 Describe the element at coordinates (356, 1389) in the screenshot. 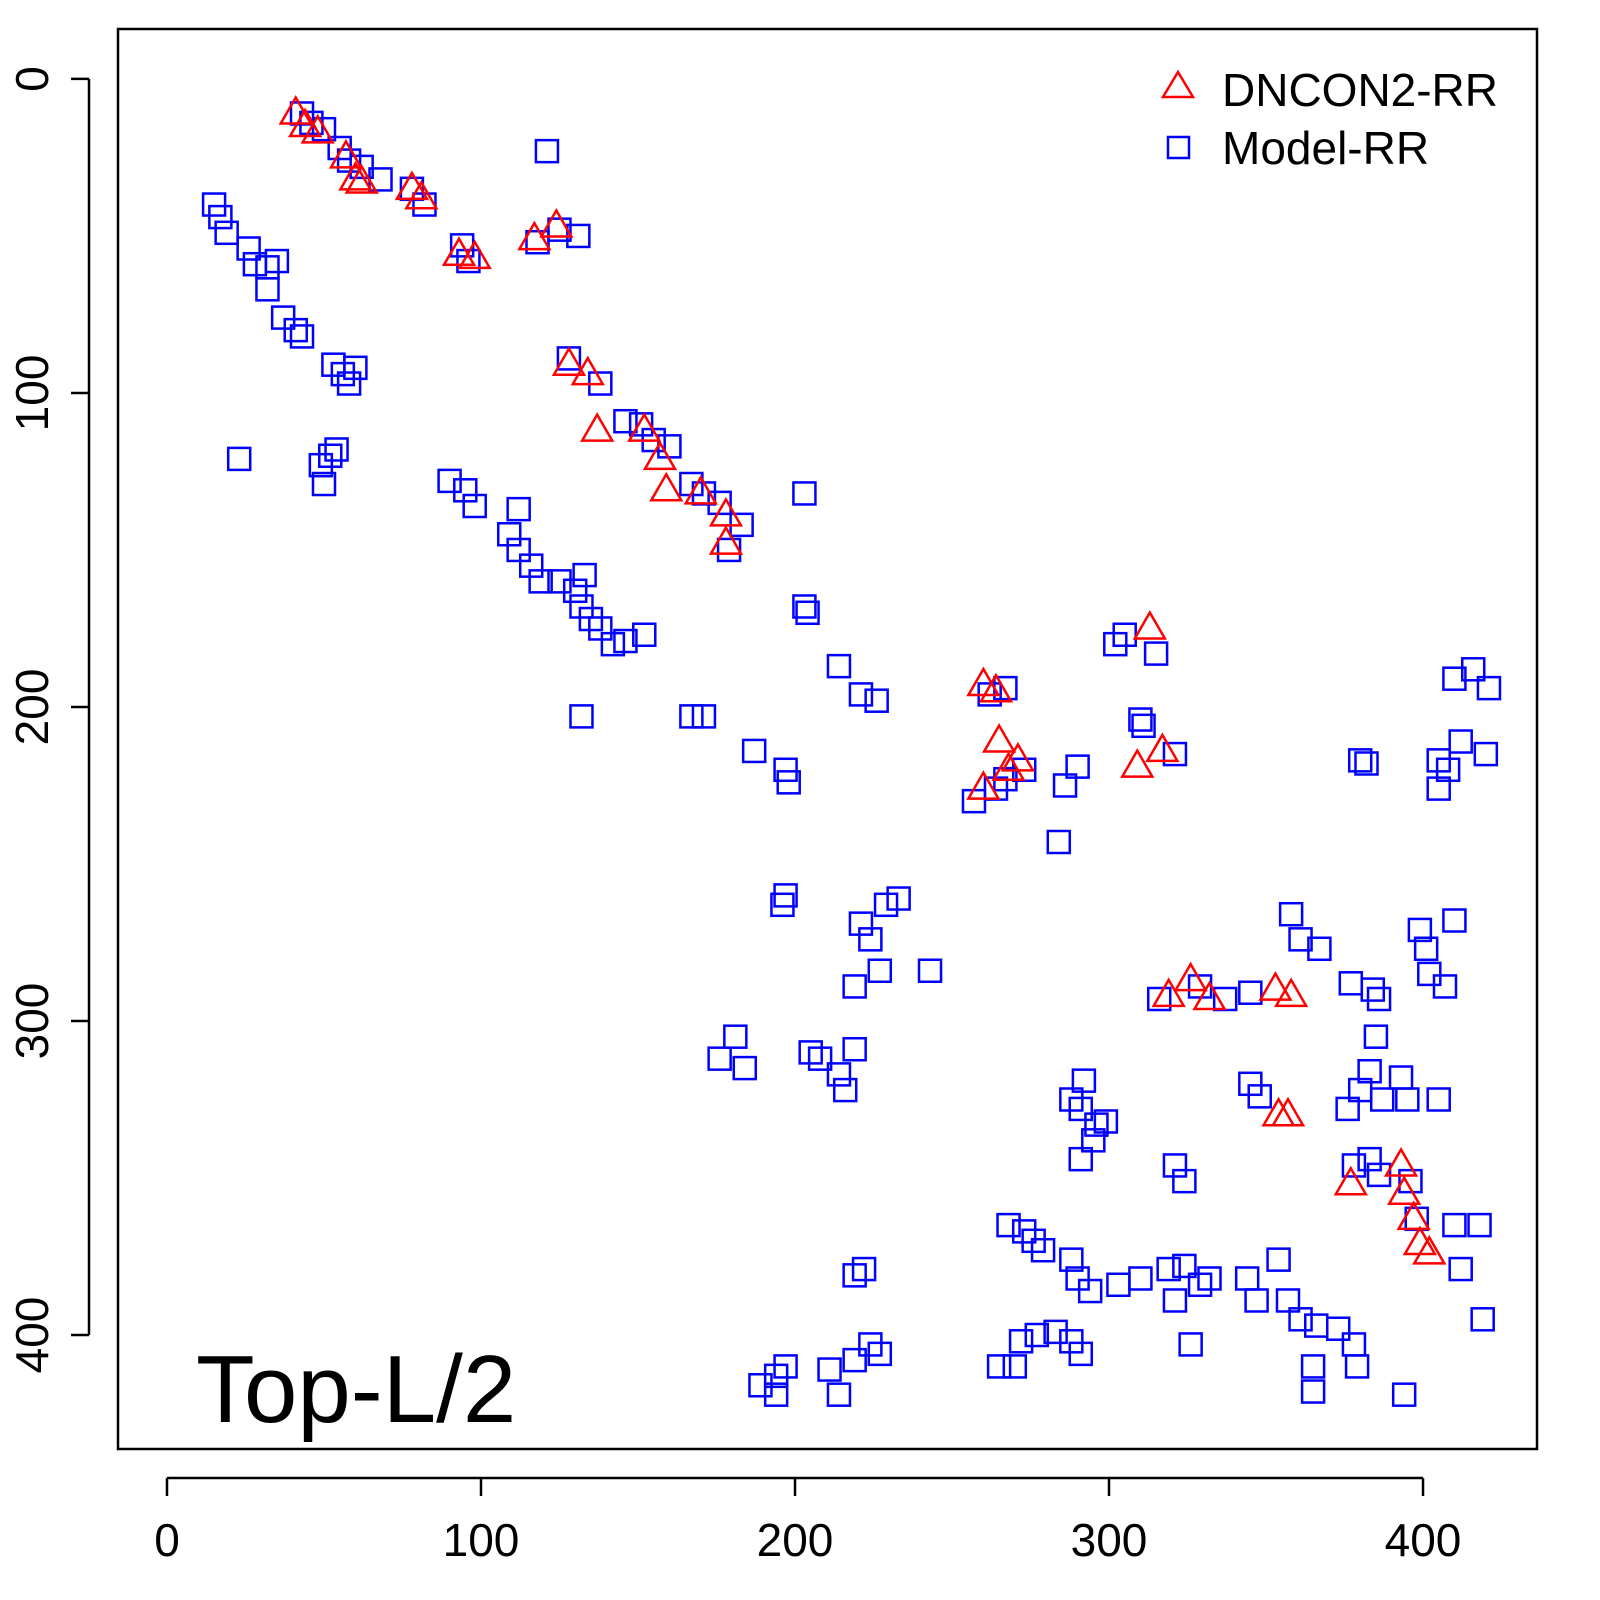

I see `annotation-top-l2: Top-L/2` at that location.